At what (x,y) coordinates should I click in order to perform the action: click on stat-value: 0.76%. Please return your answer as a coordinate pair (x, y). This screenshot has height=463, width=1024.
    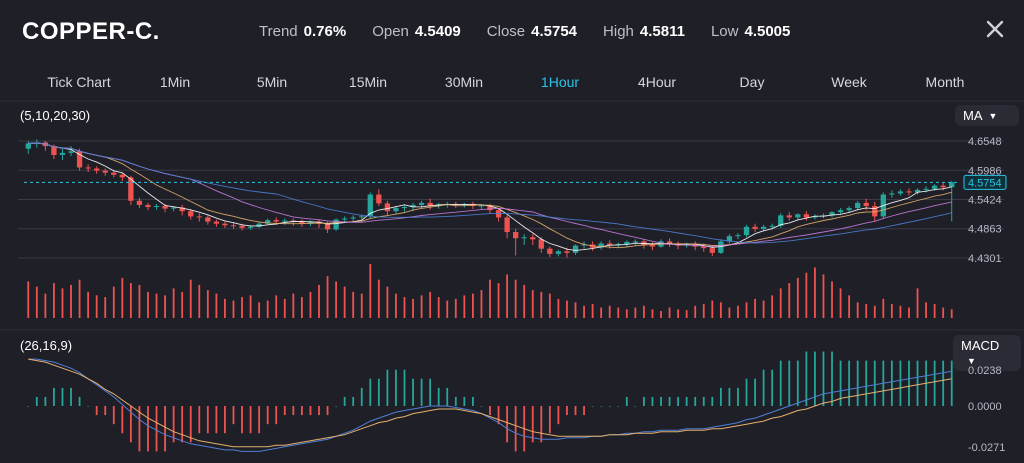
    Looking at the image, I should click on (325, 31).